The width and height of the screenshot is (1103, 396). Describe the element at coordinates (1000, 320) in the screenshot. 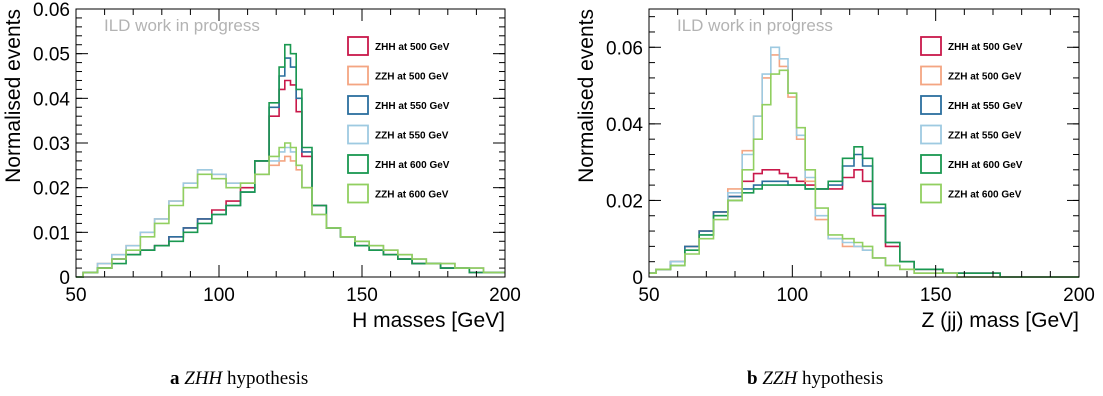

I see `x-axis-label: Z (jj) mass [GeV]` at that location.